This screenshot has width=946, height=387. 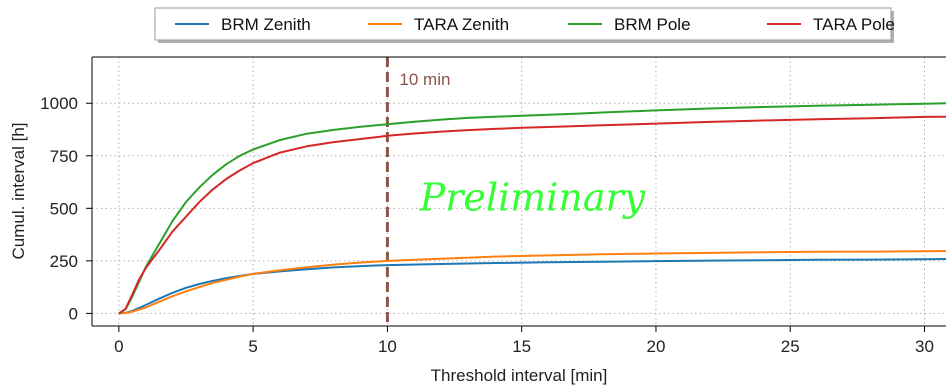 I want to click on series-line-tara-zenith, so click(x=532, y=282).